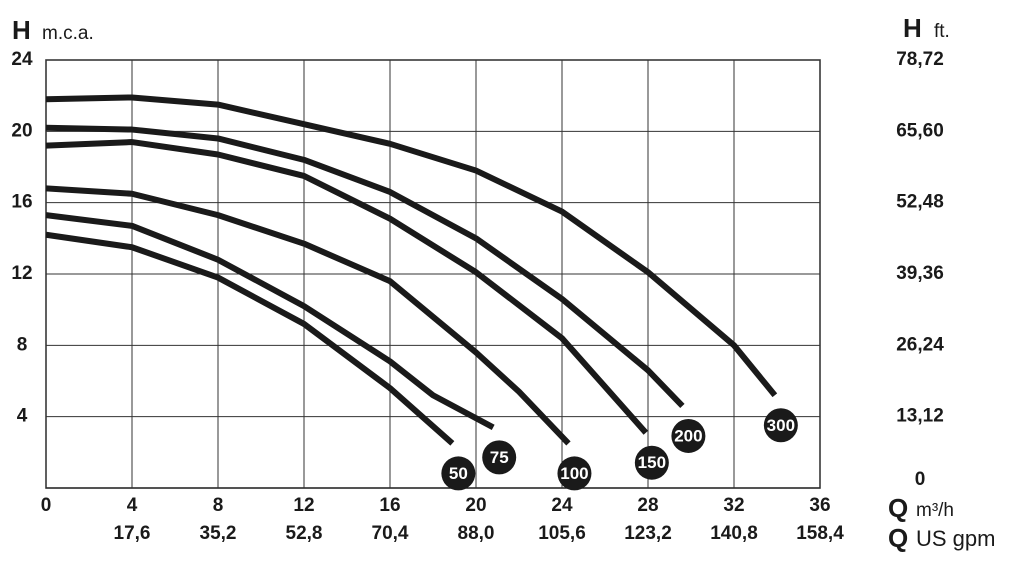  What do you see at coordinates (734, 533) in the screenshot?
I see `x2-tick-label: 140,8` at bounding box center [734, 533].